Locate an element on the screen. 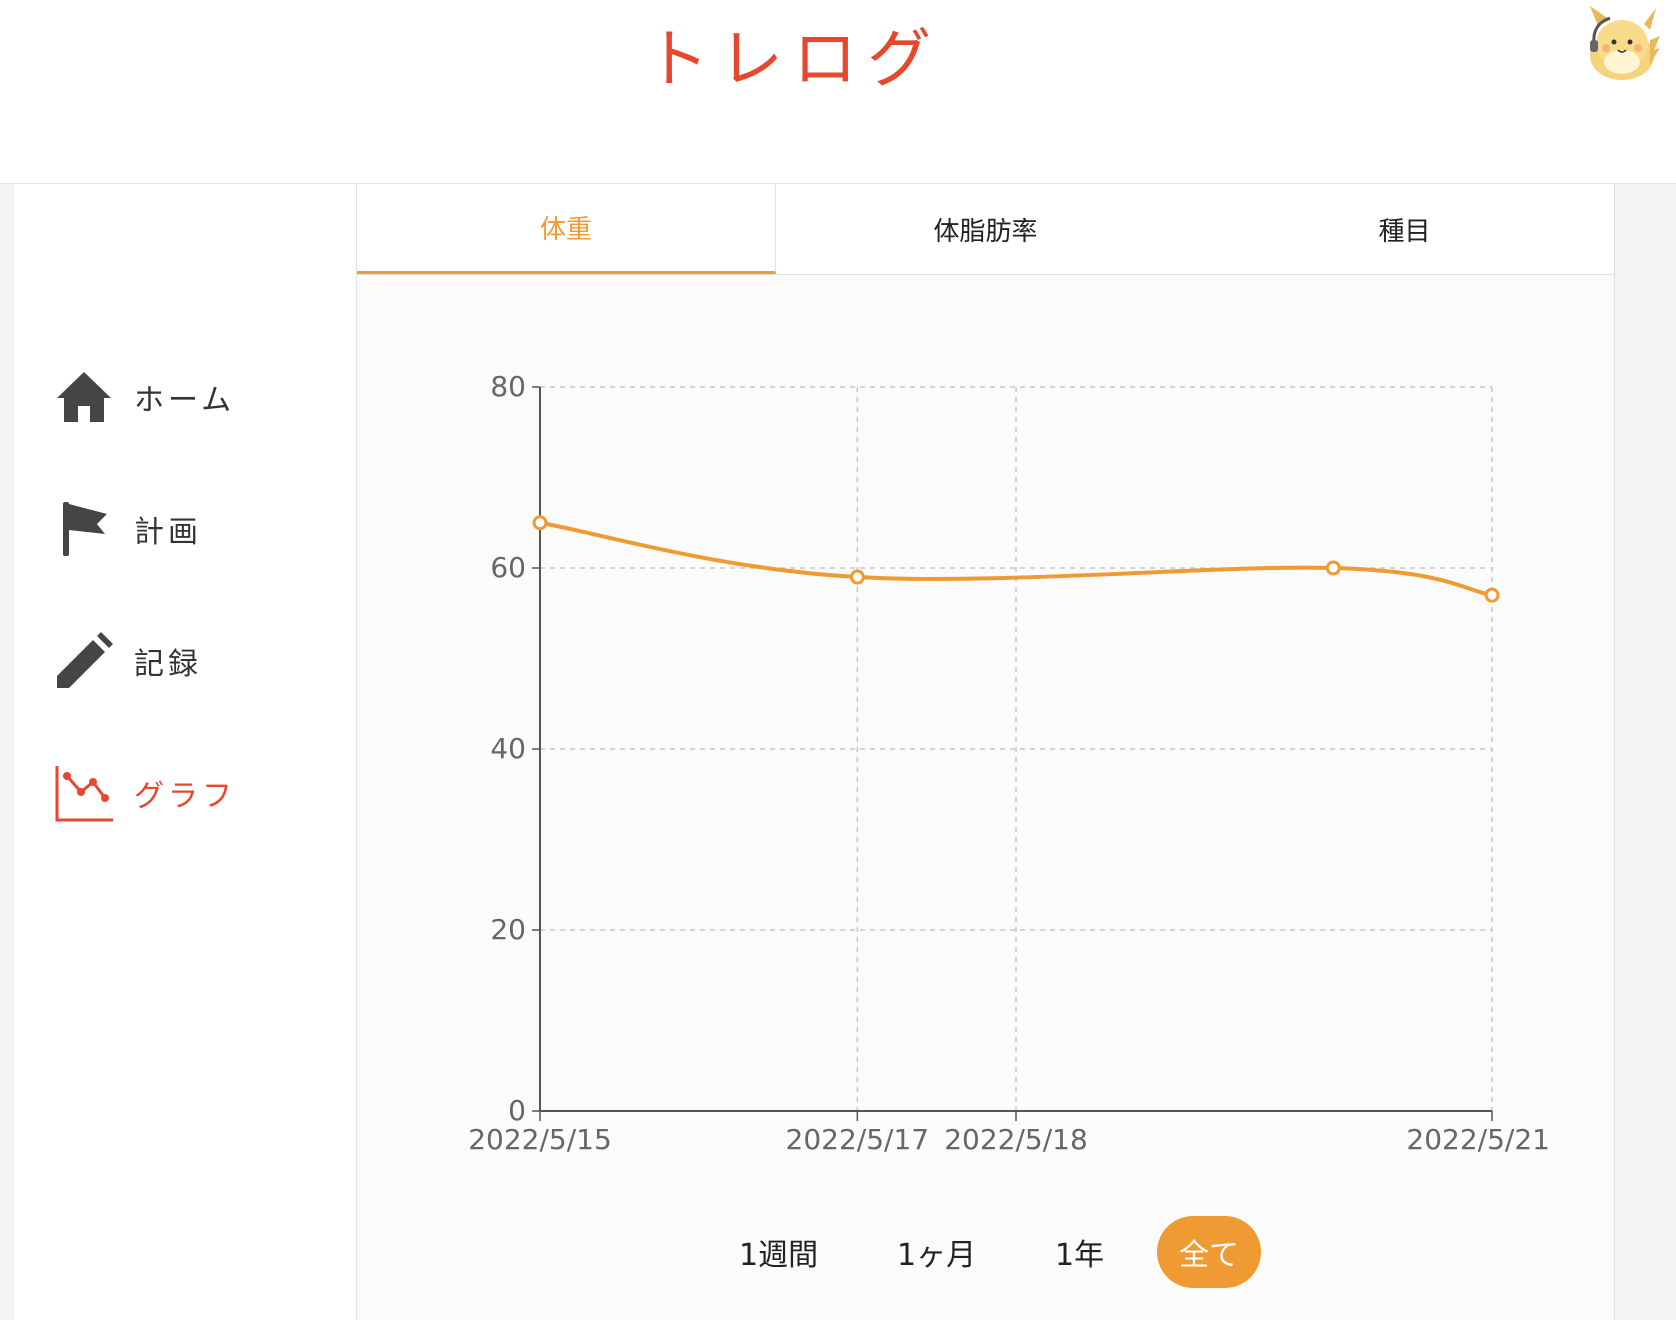  series-line is located at coordinates (1016, 559).